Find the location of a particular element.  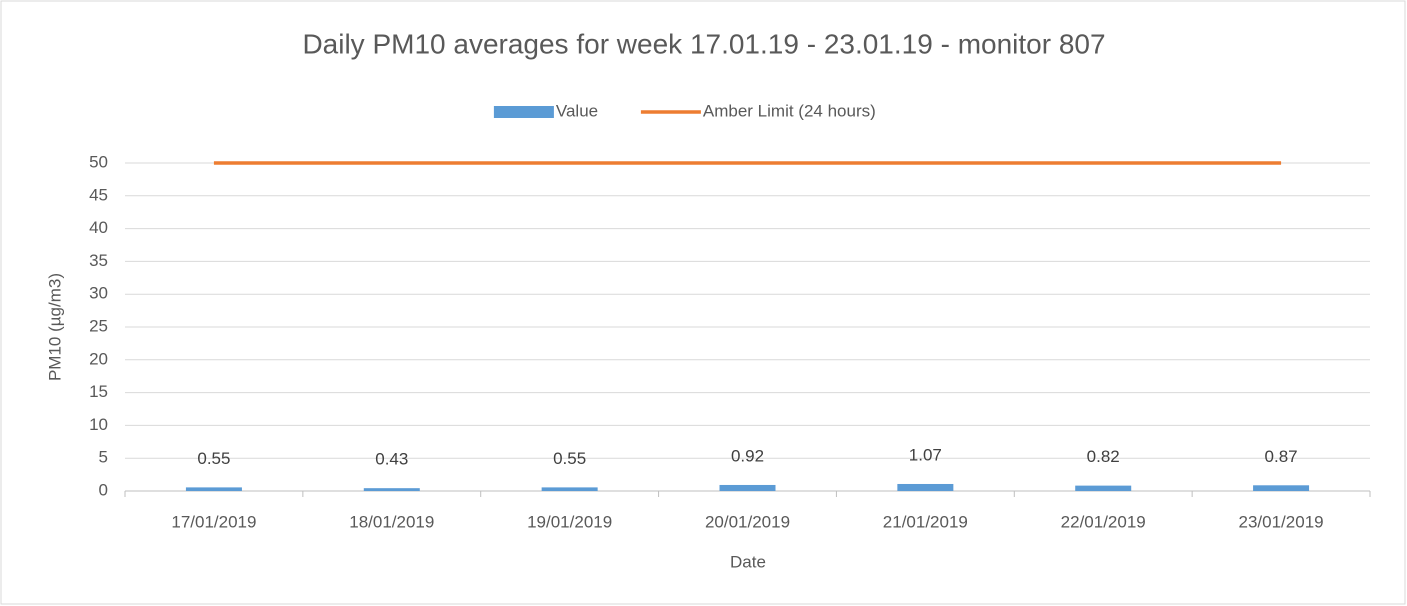

x-tick-label: 21/01/2019 is located at coordinates (925, 521).